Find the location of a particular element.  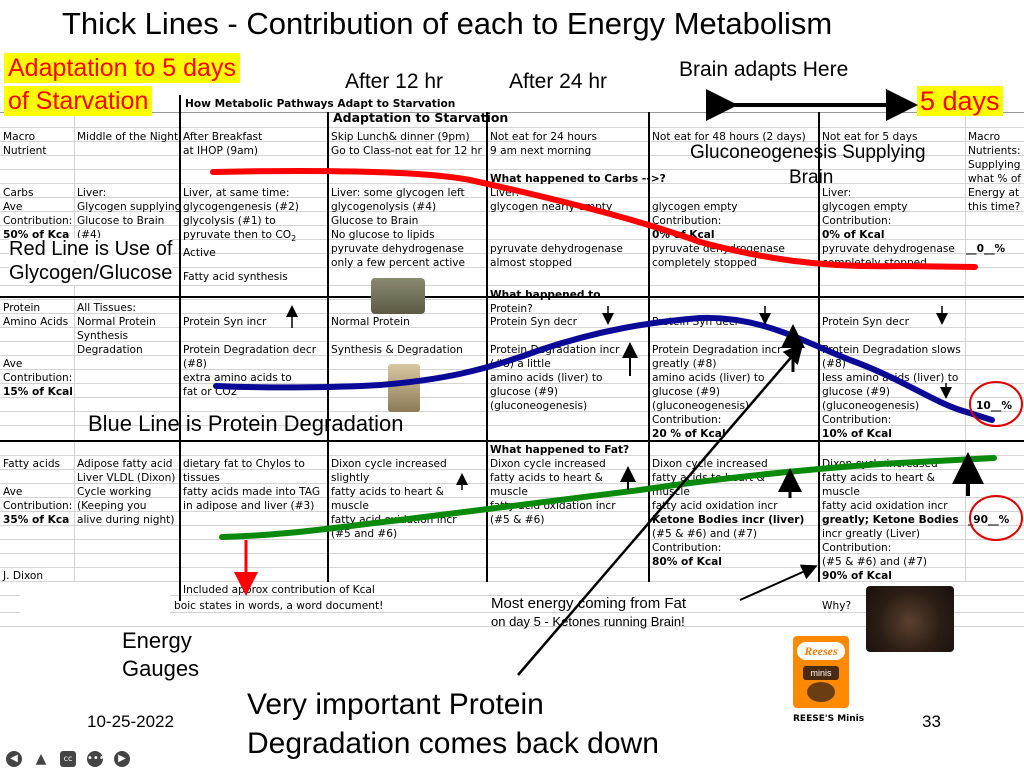

fat-c6-5: incr greatly (Liver) is located at coordinates (871, 534).